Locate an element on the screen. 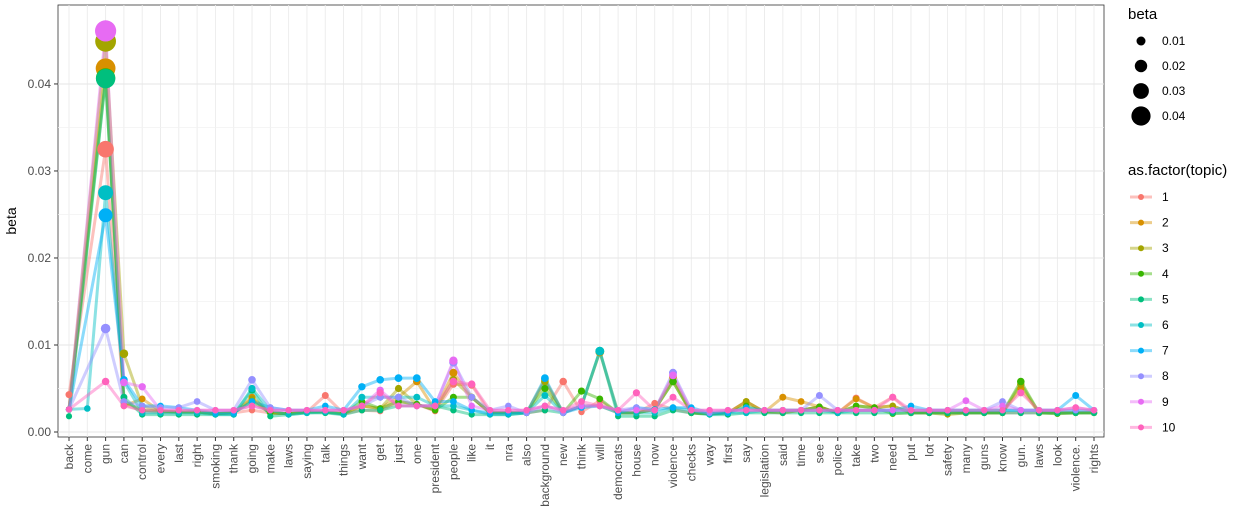 Image resolution: width=1237 pixels, height=523 pixels. x-tick-label: come is located at coordinates (87, 459).